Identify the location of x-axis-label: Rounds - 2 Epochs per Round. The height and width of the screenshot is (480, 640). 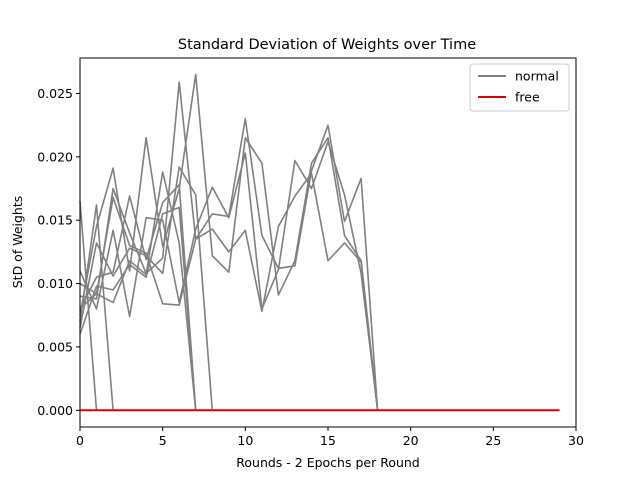
(328, 462).